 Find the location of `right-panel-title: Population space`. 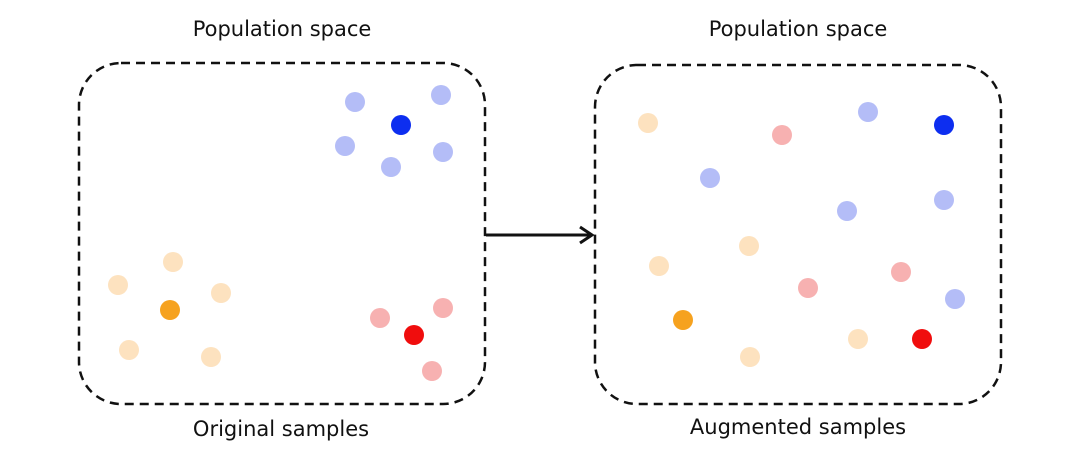

right-panel-title: Population space is located at coordinates (798, 29).